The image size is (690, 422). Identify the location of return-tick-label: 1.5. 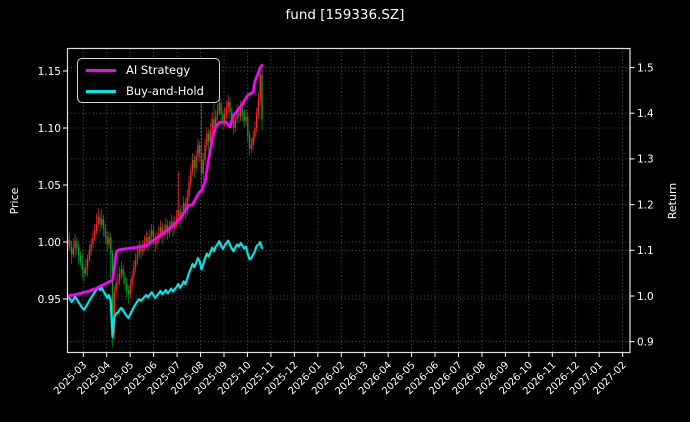
(645, 68).